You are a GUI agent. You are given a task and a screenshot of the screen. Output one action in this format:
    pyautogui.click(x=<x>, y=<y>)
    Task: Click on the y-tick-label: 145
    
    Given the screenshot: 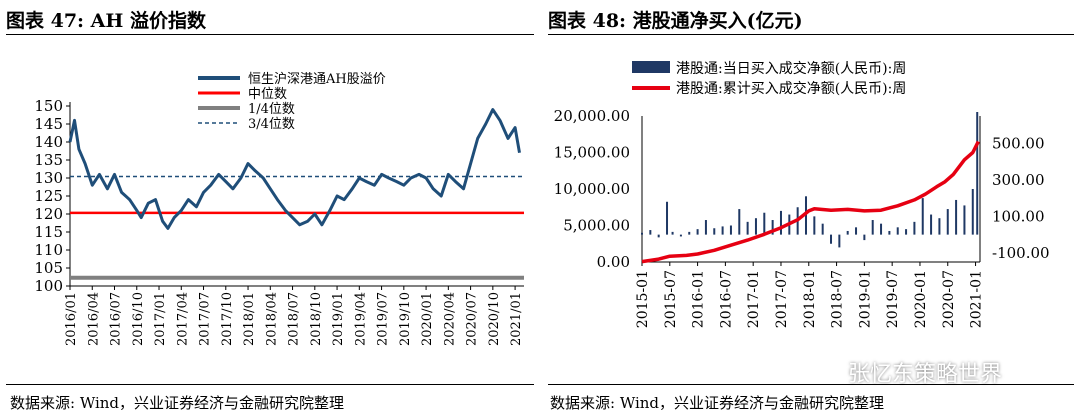 What is the action you would take?
    pyautogui.click(x=48, y=124)
    